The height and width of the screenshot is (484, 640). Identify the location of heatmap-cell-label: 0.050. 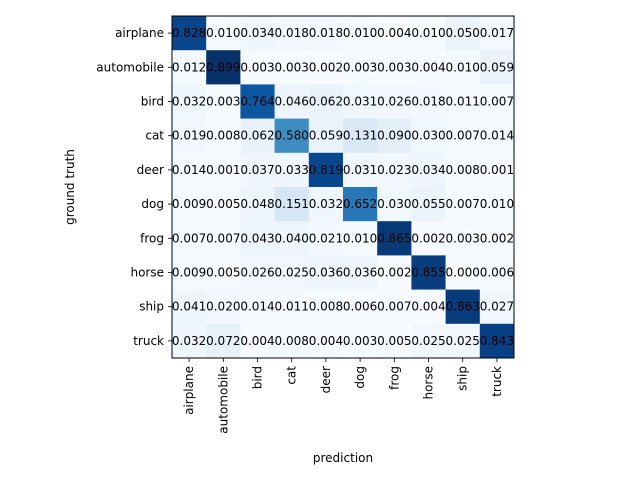
(463, 33).